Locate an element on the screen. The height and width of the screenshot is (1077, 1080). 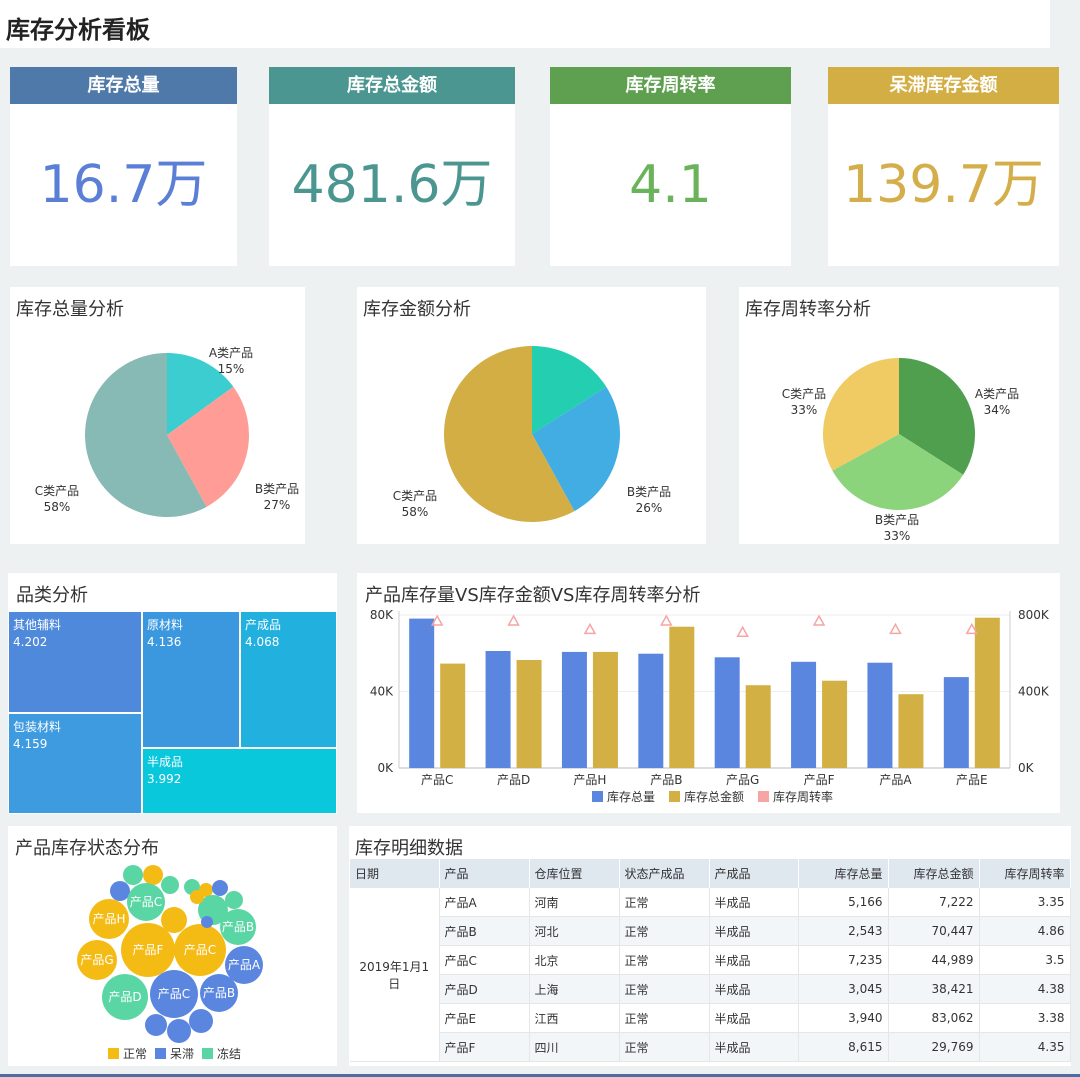
table-row: 产品E 江西 正常 半成品 3,940 83,062 3.38 is located at coordinates (710, 1018).